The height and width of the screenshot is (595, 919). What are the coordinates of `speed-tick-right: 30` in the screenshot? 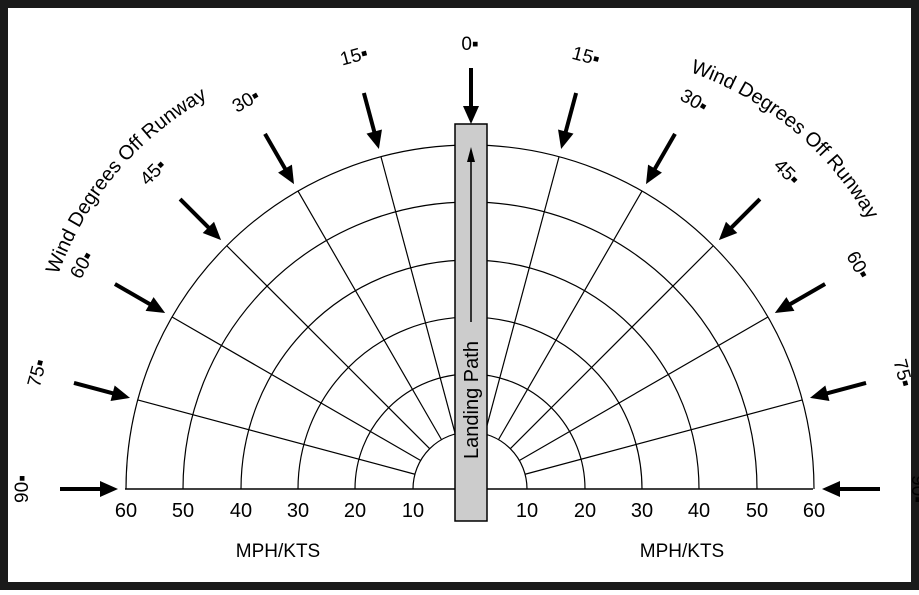 It's located at (642, 511).